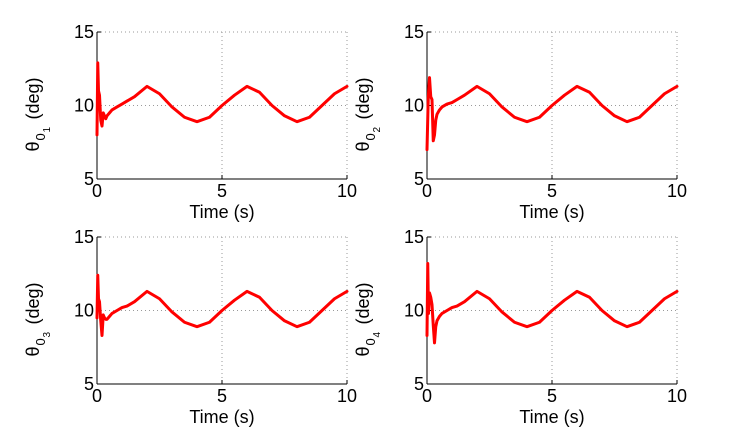 This screenshot has width=747, height=431. I want to click on y-label-subsubscript: 1, so click(47, 130).